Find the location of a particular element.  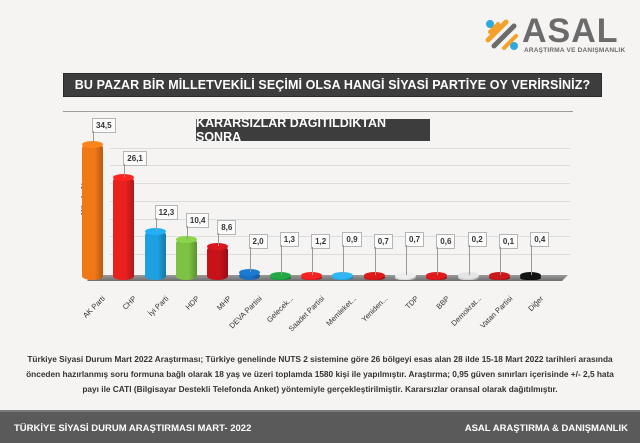

value-label: 26,1 is located at coordinates (135, 158).